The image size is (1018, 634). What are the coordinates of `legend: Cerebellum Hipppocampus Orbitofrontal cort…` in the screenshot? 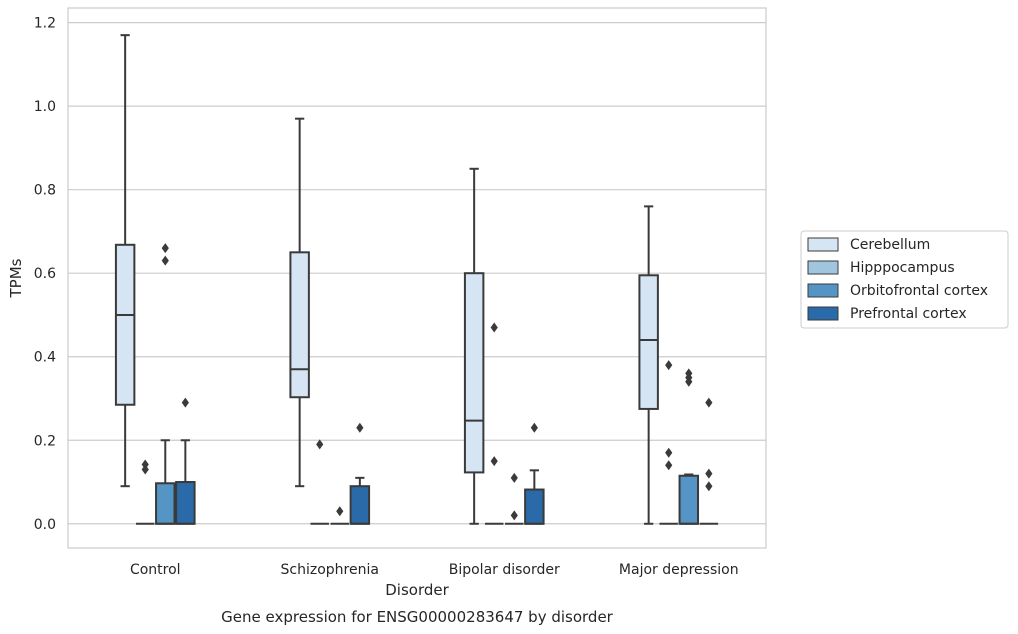 It's located at (904, 279).